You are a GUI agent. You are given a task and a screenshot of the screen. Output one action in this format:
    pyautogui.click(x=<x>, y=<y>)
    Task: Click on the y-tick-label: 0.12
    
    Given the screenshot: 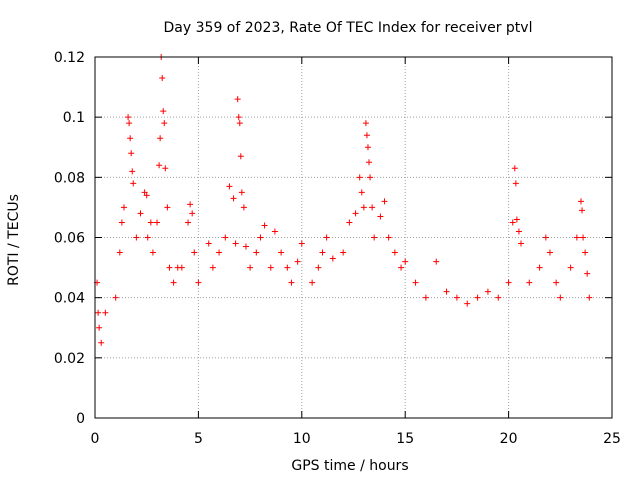 What is the action you would take?
    pyautogui.click(x=69, y=58)
    